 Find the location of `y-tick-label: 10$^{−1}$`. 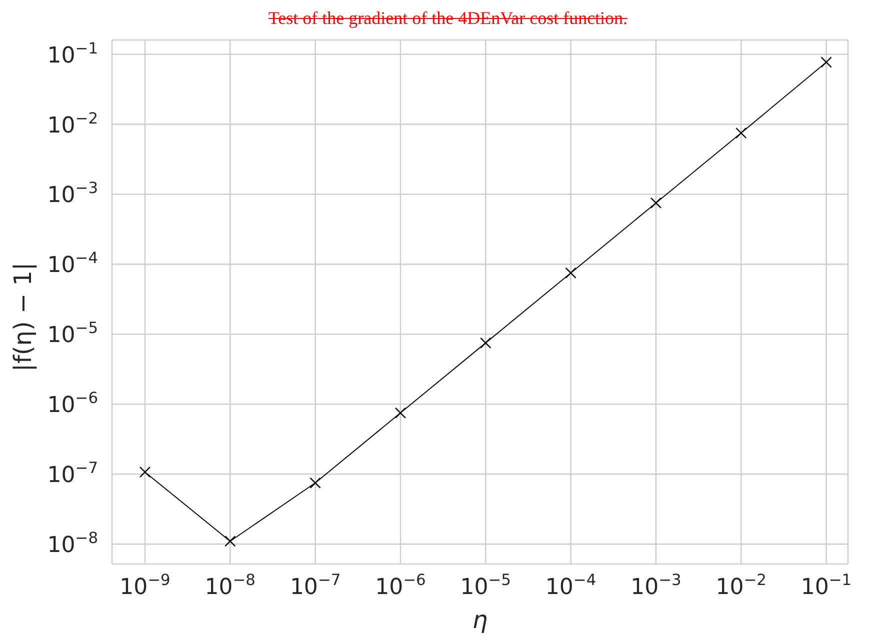

y-tick-label: 10$^{−1}$ is located at coordinates (72, 53).